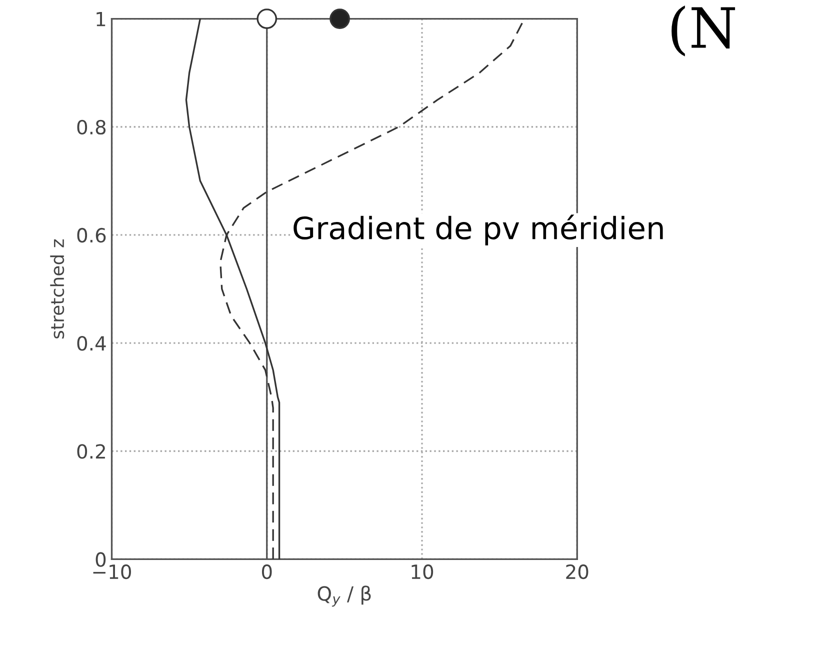 Image resolution: width=834 pixels, height=648 pixels. I want to click on y-tick-label: 0.6, so click(91, 235).